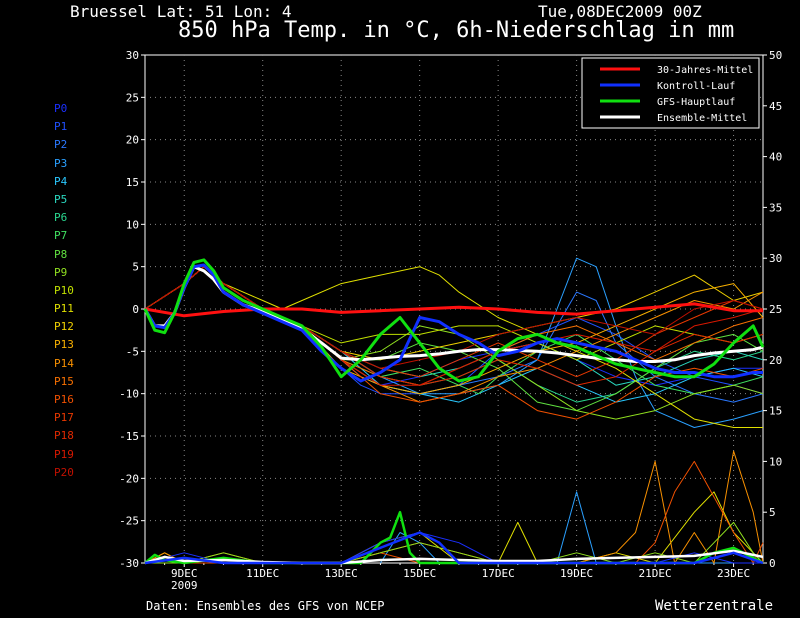 The width and height of the screenshot is (800, 618). I want to click on y-tick-label: 5, so click(135, 267).